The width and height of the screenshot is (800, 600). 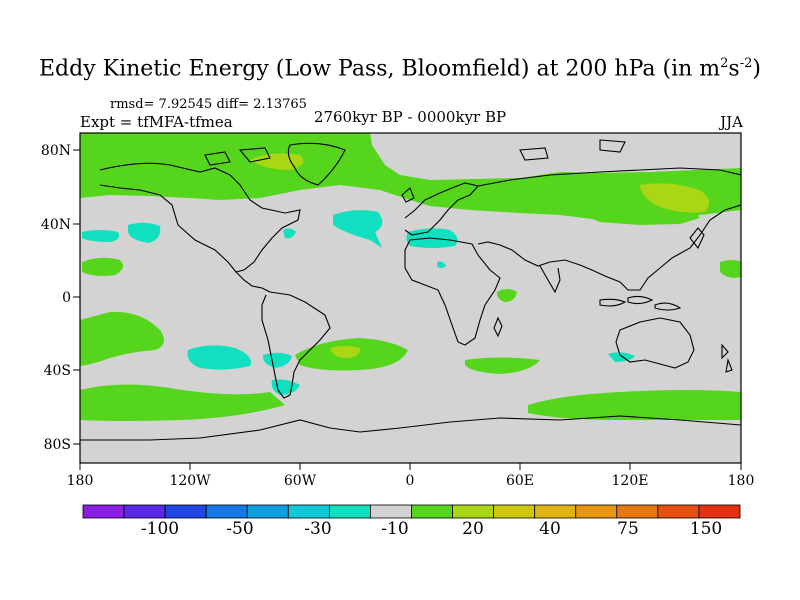 What do you see at coordinates (628, 529) in the screenshot?
I see `colorbar-label: 75` at bounding box center [628, 529].